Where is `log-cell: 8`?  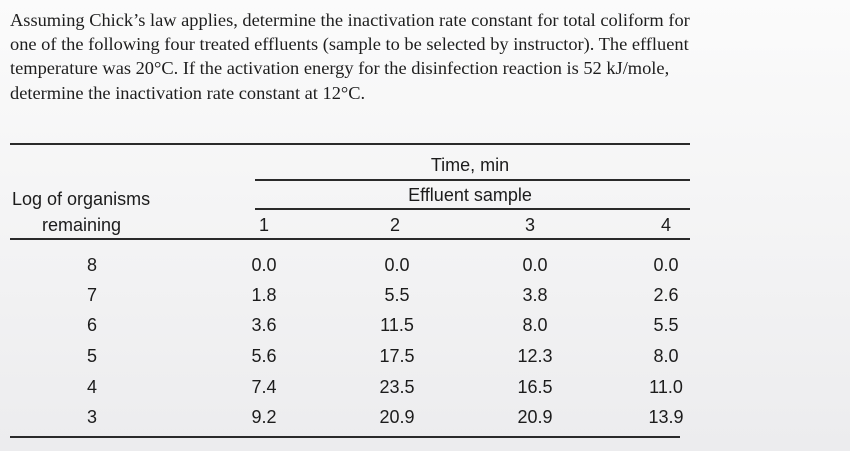 log-cell: 8 is located at coordinates (92, 265).